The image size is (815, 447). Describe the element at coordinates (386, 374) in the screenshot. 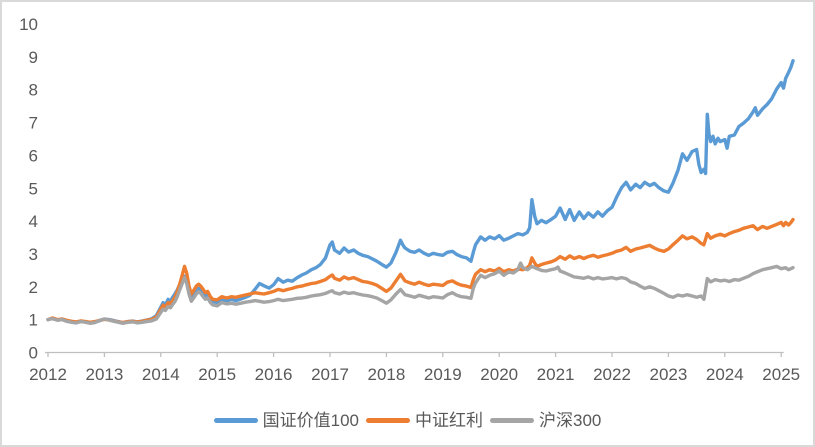

I see `x-tick-label: 2018` at that location.